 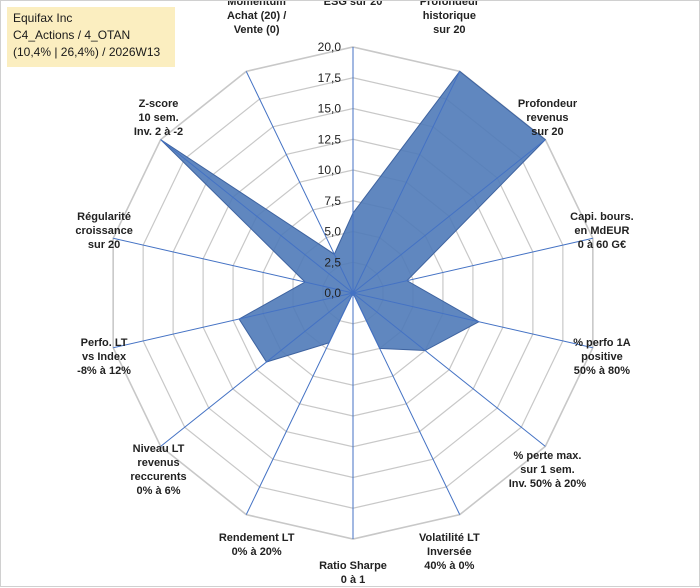 I want to click on axis-label-line: 0% à 6%, so click(x=159, y=491).